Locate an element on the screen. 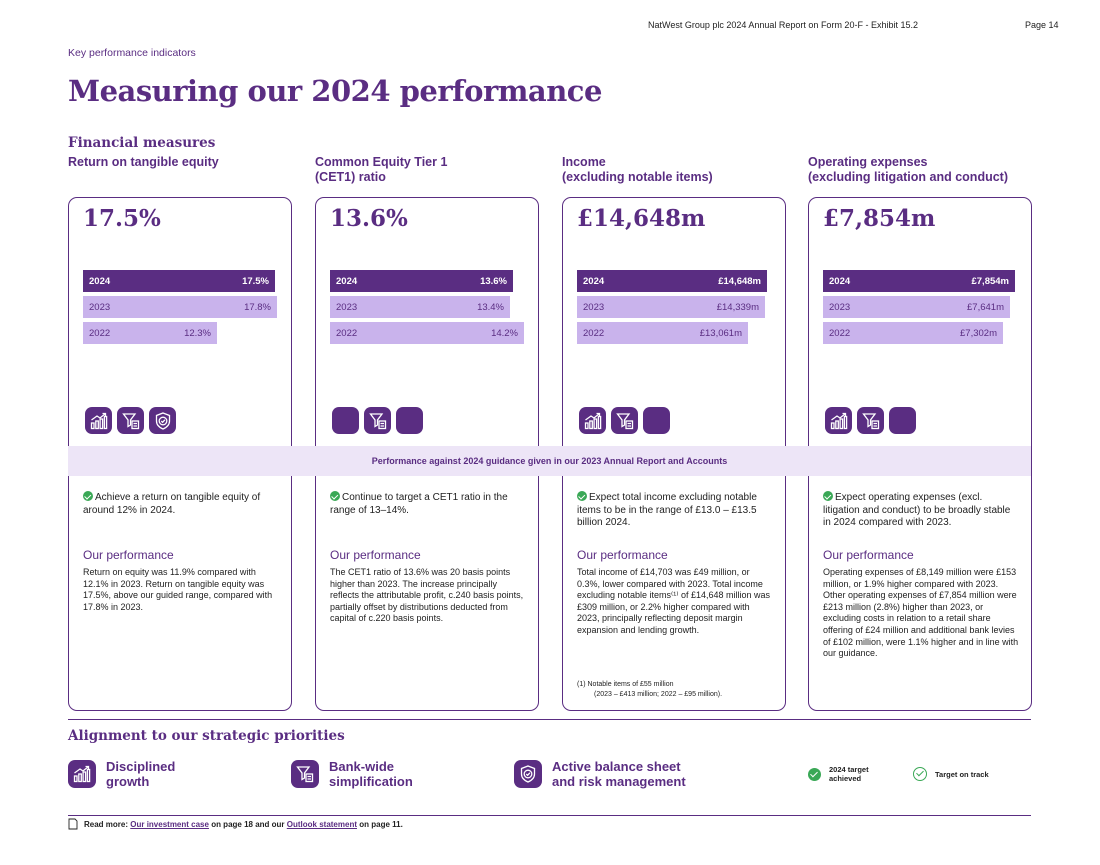 The width and height of the screenshot is (1100, 865). bar-2022: 2022 £13,061m is located at coordinates (662, 333).